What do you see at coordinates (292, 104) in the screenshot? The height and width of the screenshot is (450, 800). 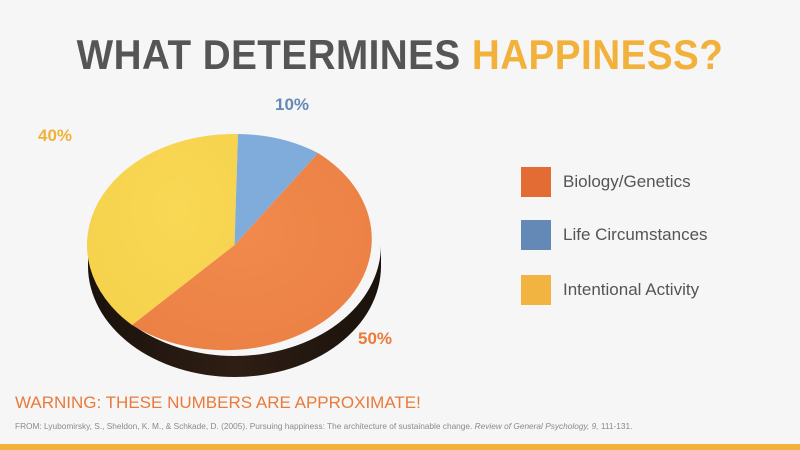 I see `label-life-circumstances: 10%` at bounding box center [292, 104].